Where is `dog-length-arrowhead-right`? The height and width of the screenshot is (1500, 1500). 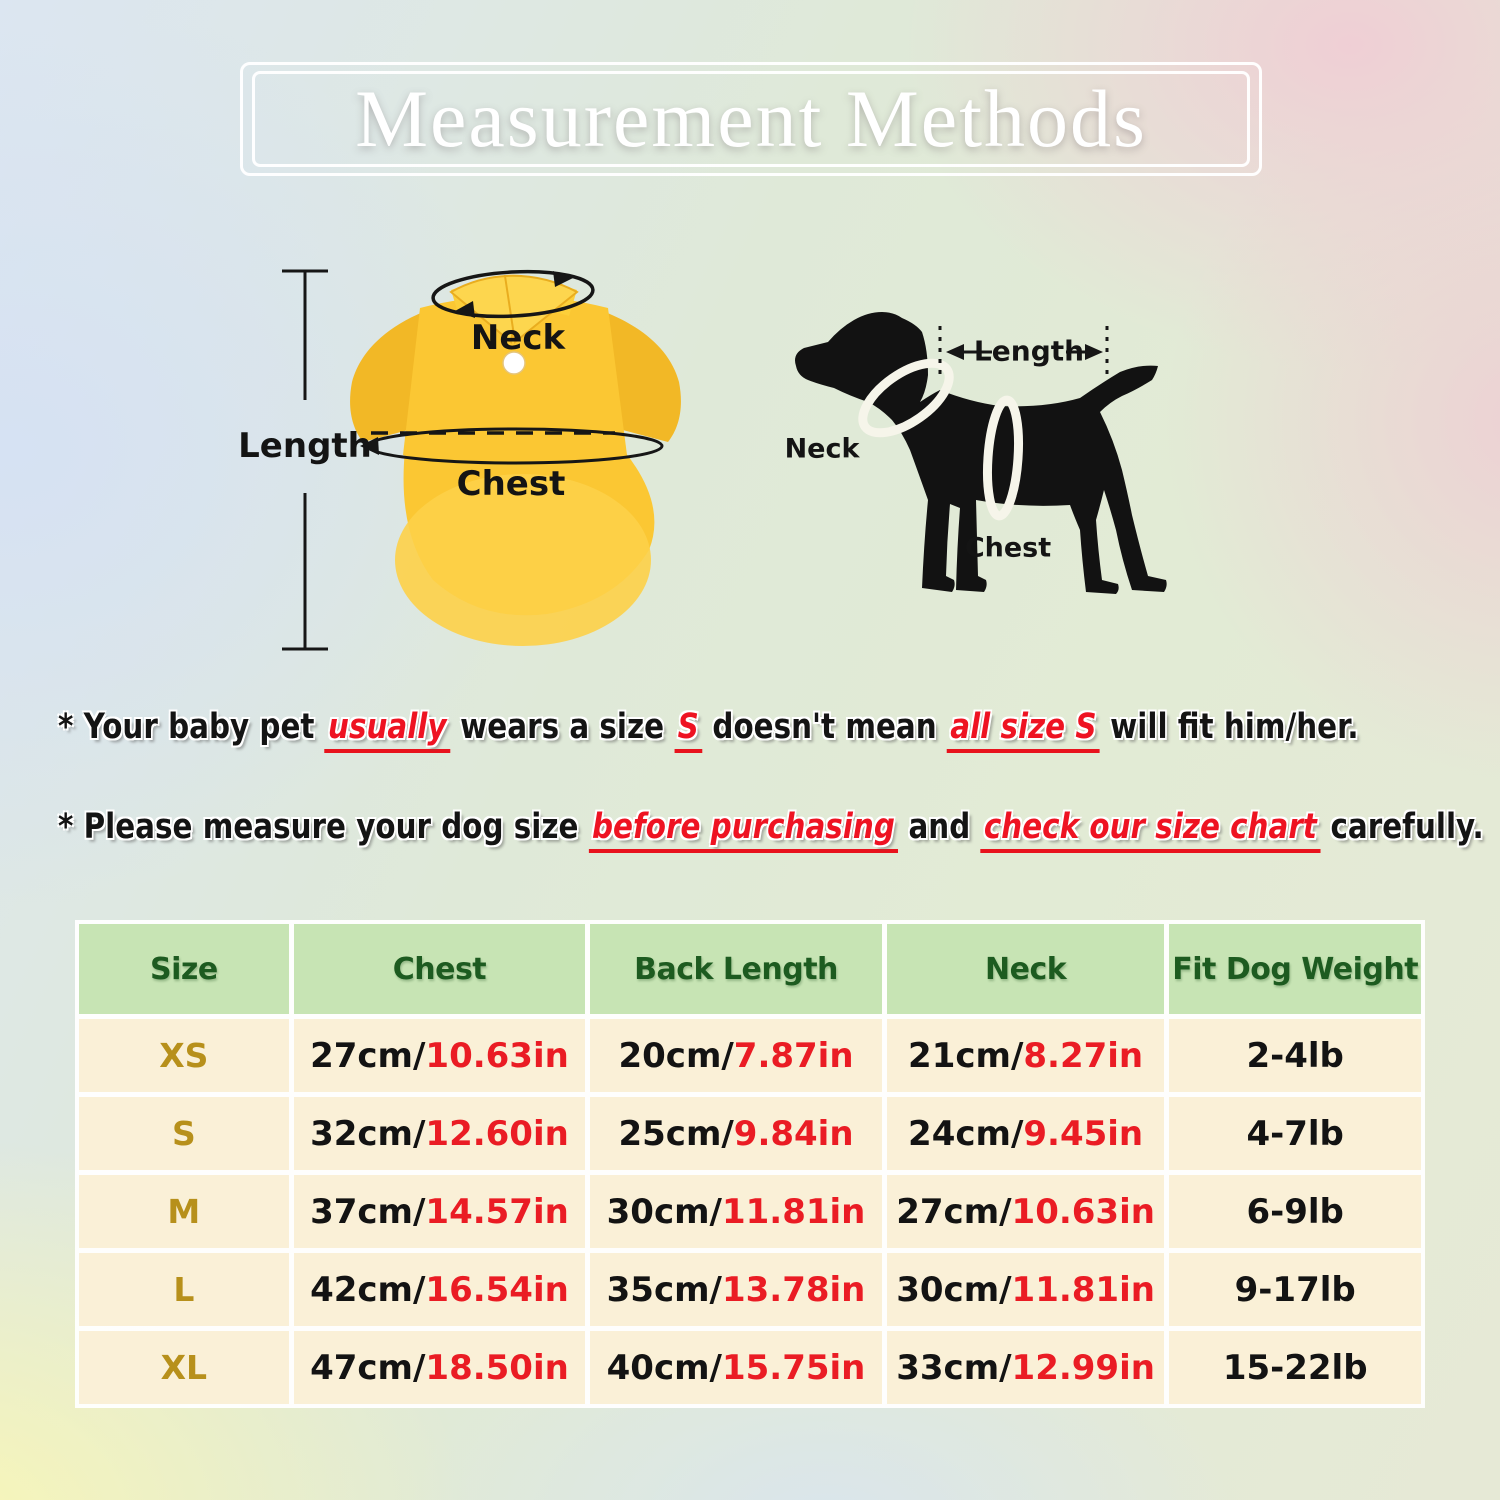
dog-length-arrowhead-right is located at coordinates (1094, 352).